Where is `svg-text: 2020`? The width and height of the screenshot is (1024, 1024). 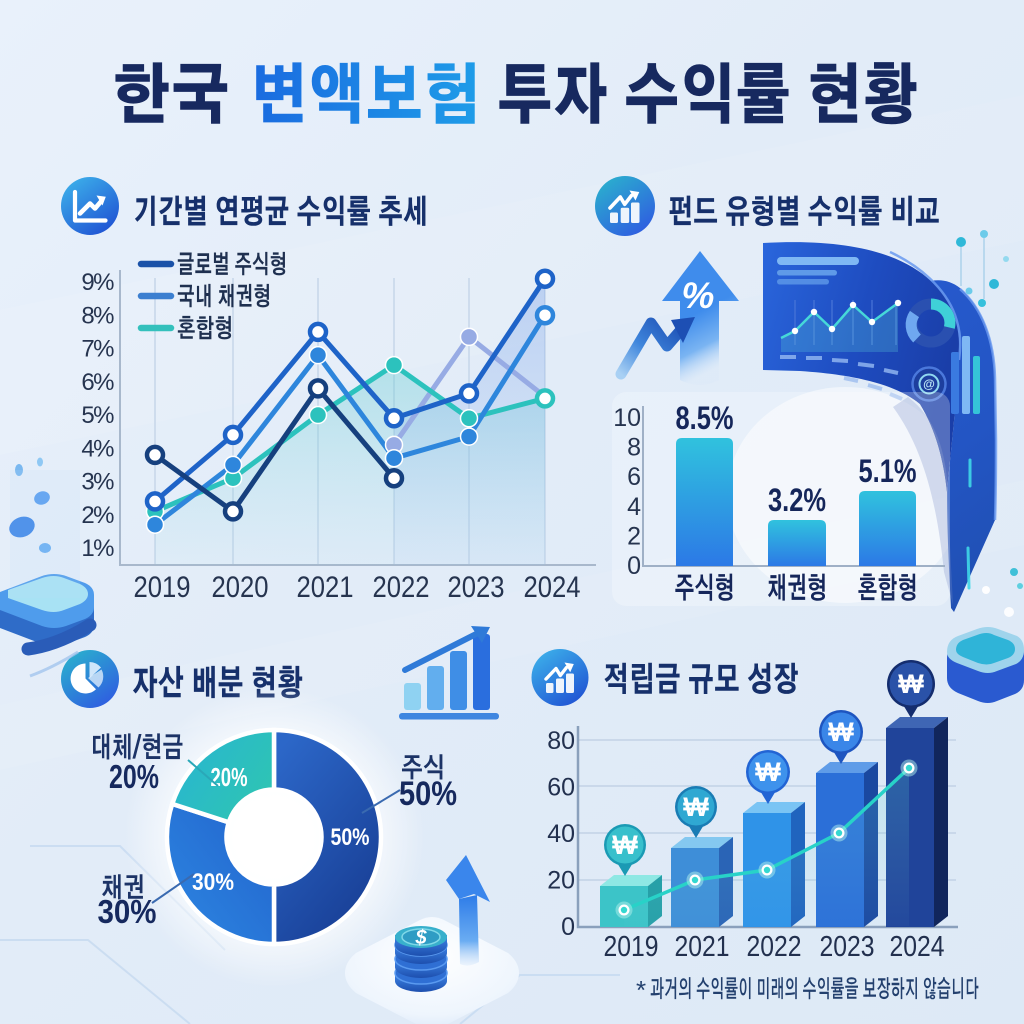
svg-text: 2020 is located at coordinates (240, 586).